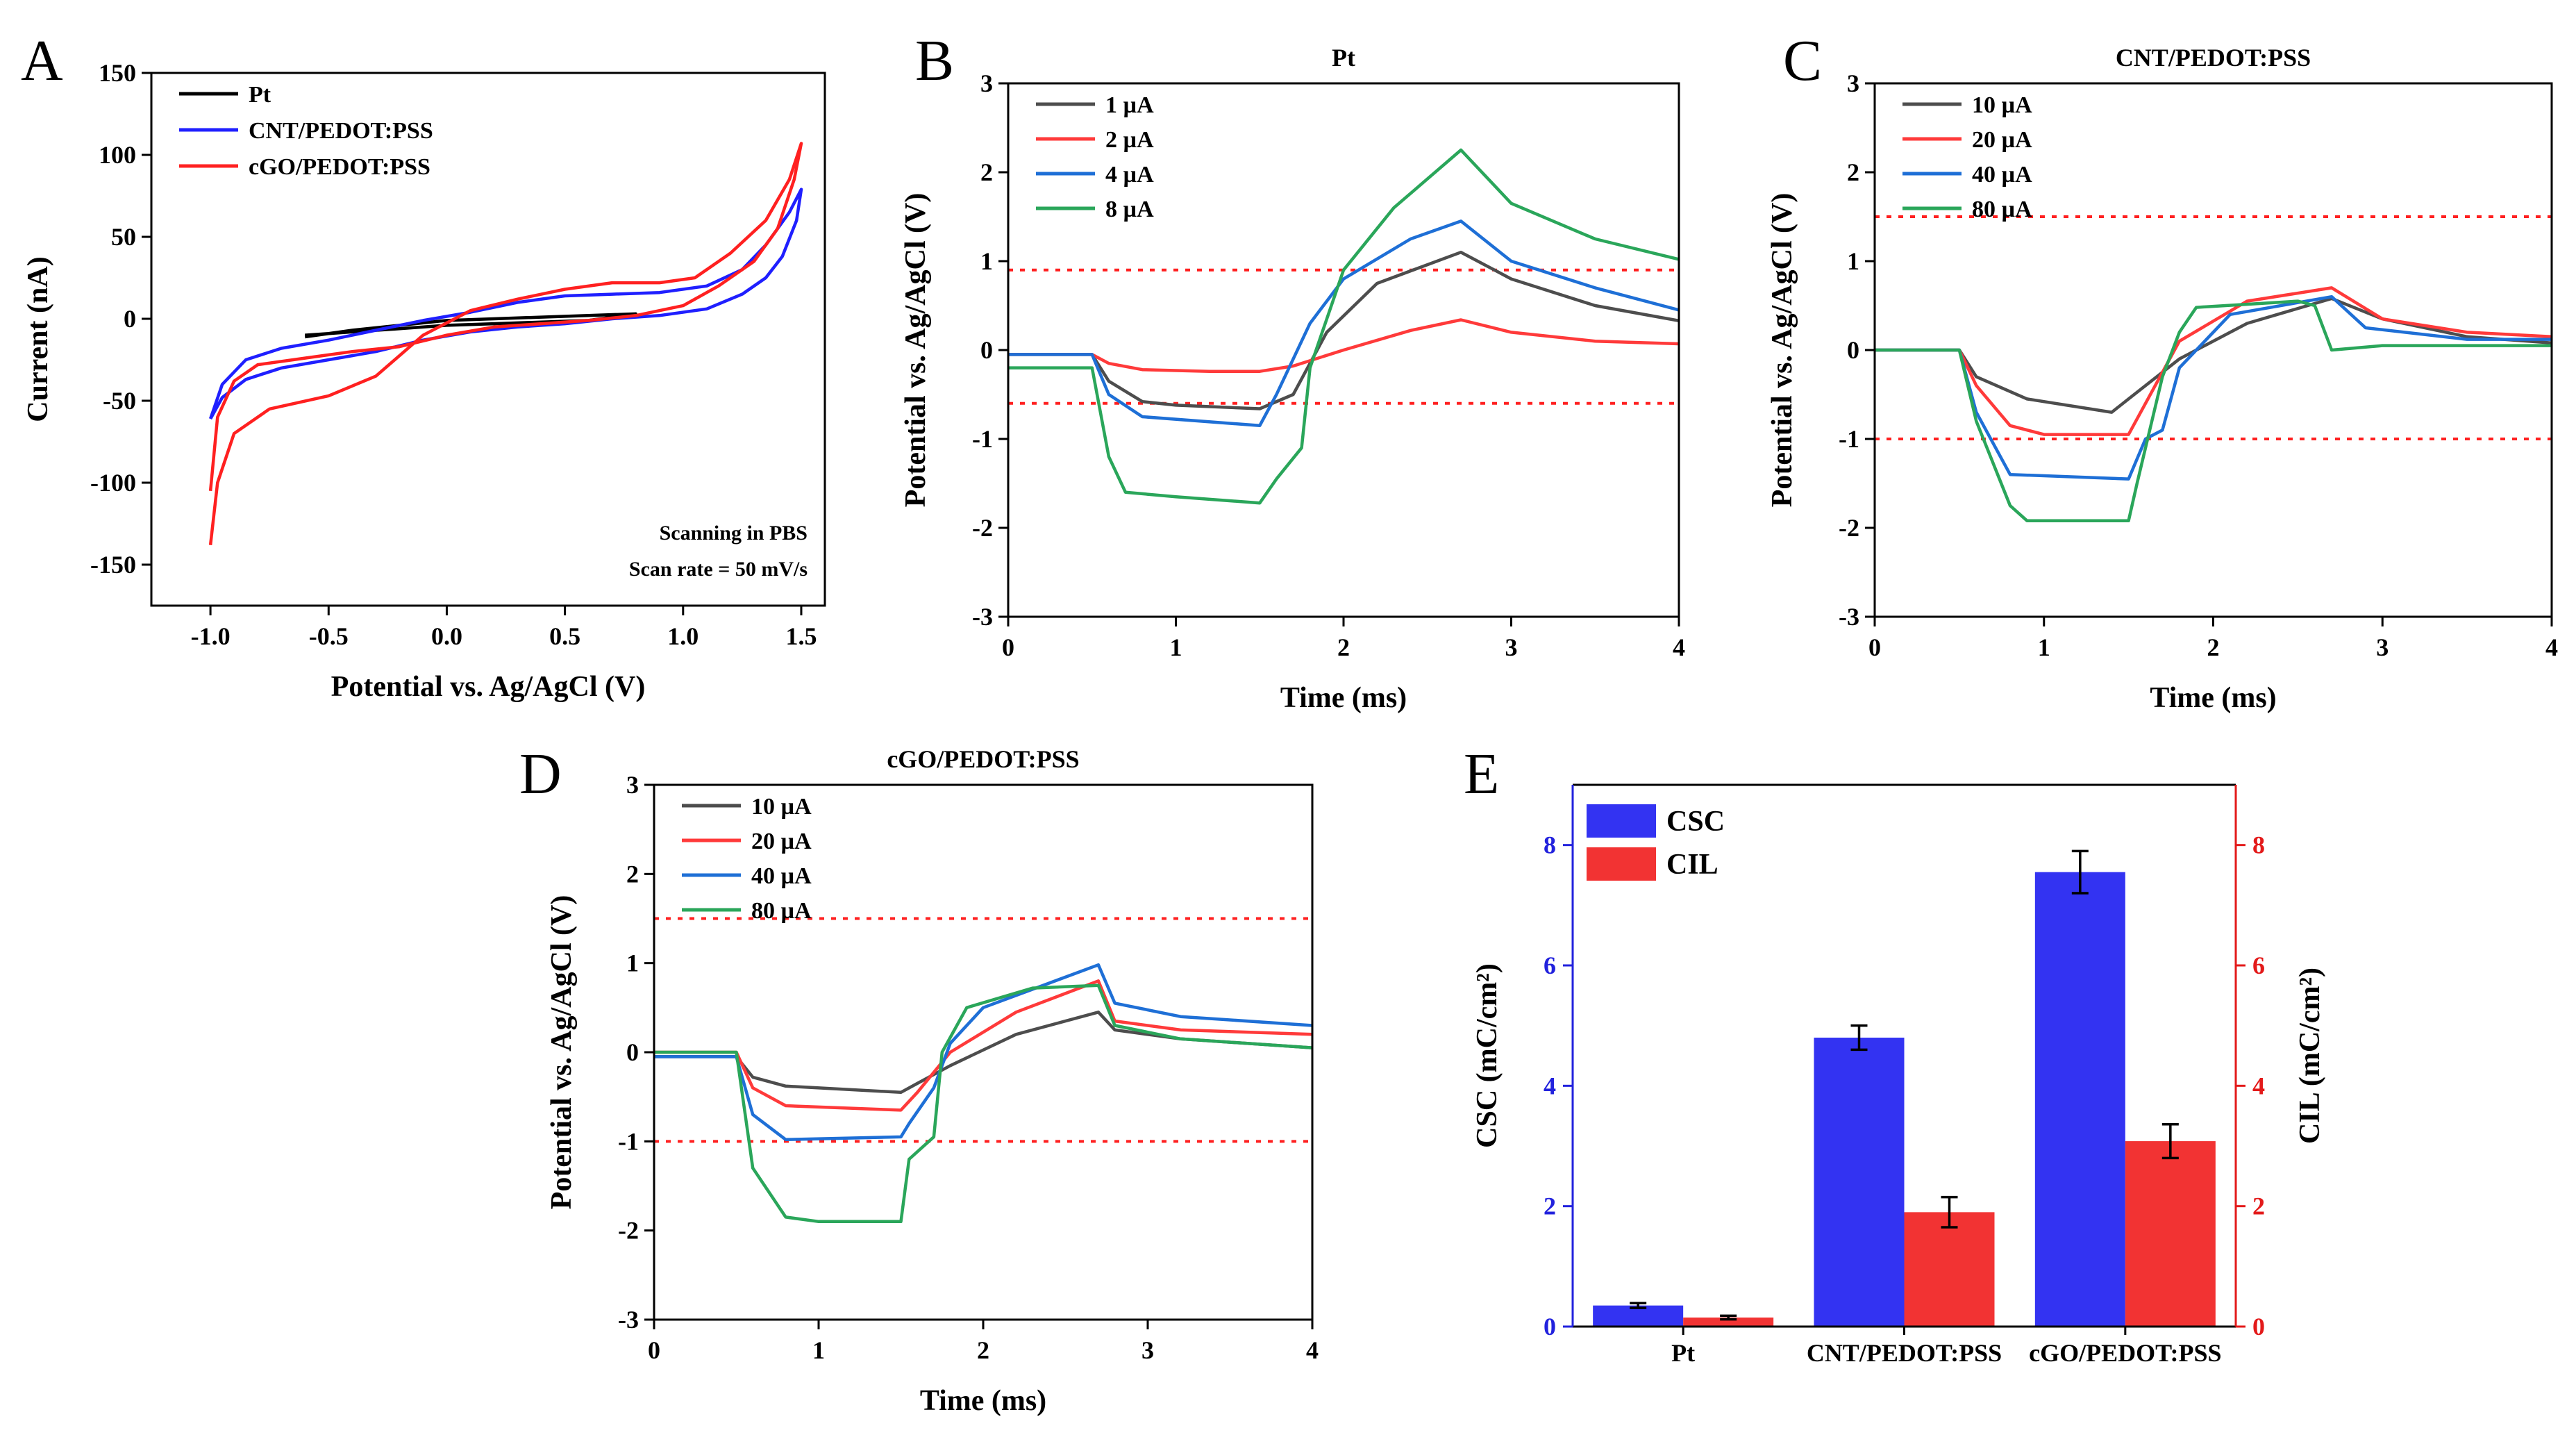 Image resolution: width=2576 pixels, height=1437 pixels. Describe the element at coordinates (1343, 58) in the screenshot. I see `chart-title: Pt` at that location.